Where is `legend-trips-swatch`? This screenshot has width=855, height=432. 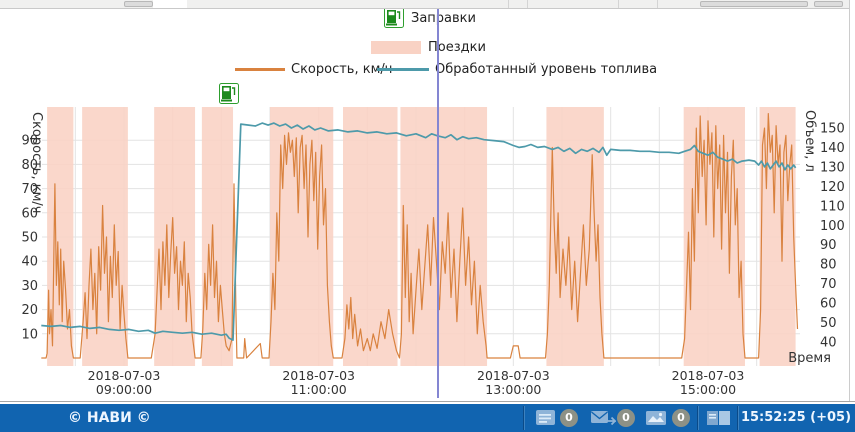
legend-trips-swatch is located at coordinates (396, 47).